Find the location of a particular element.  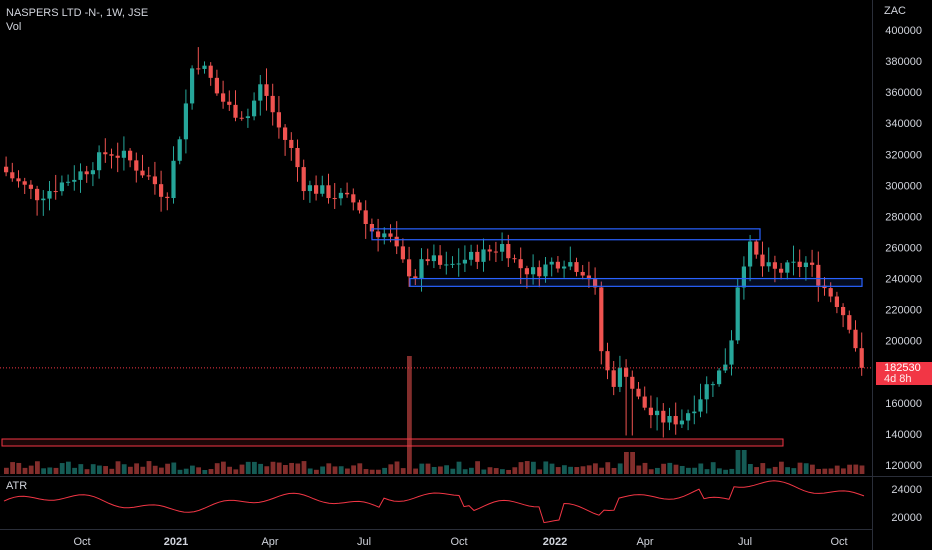

atr-label: ATR is located at coordinates (17, 486).